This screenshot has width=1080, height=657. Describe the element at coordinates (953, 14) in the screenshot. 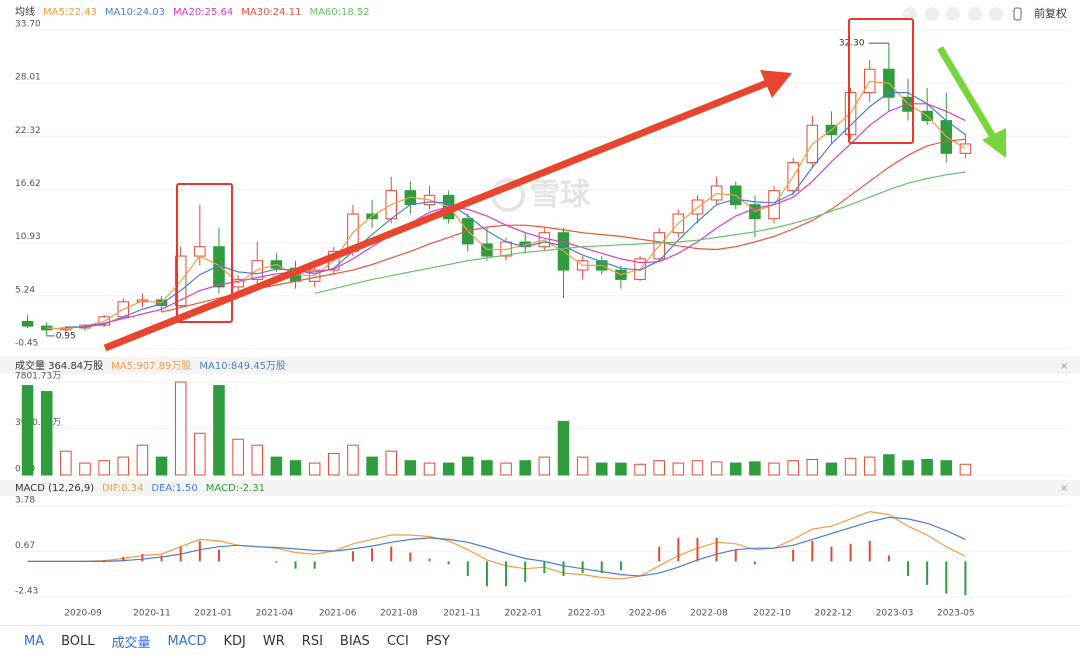

I see `zoom-out-button` at that location.